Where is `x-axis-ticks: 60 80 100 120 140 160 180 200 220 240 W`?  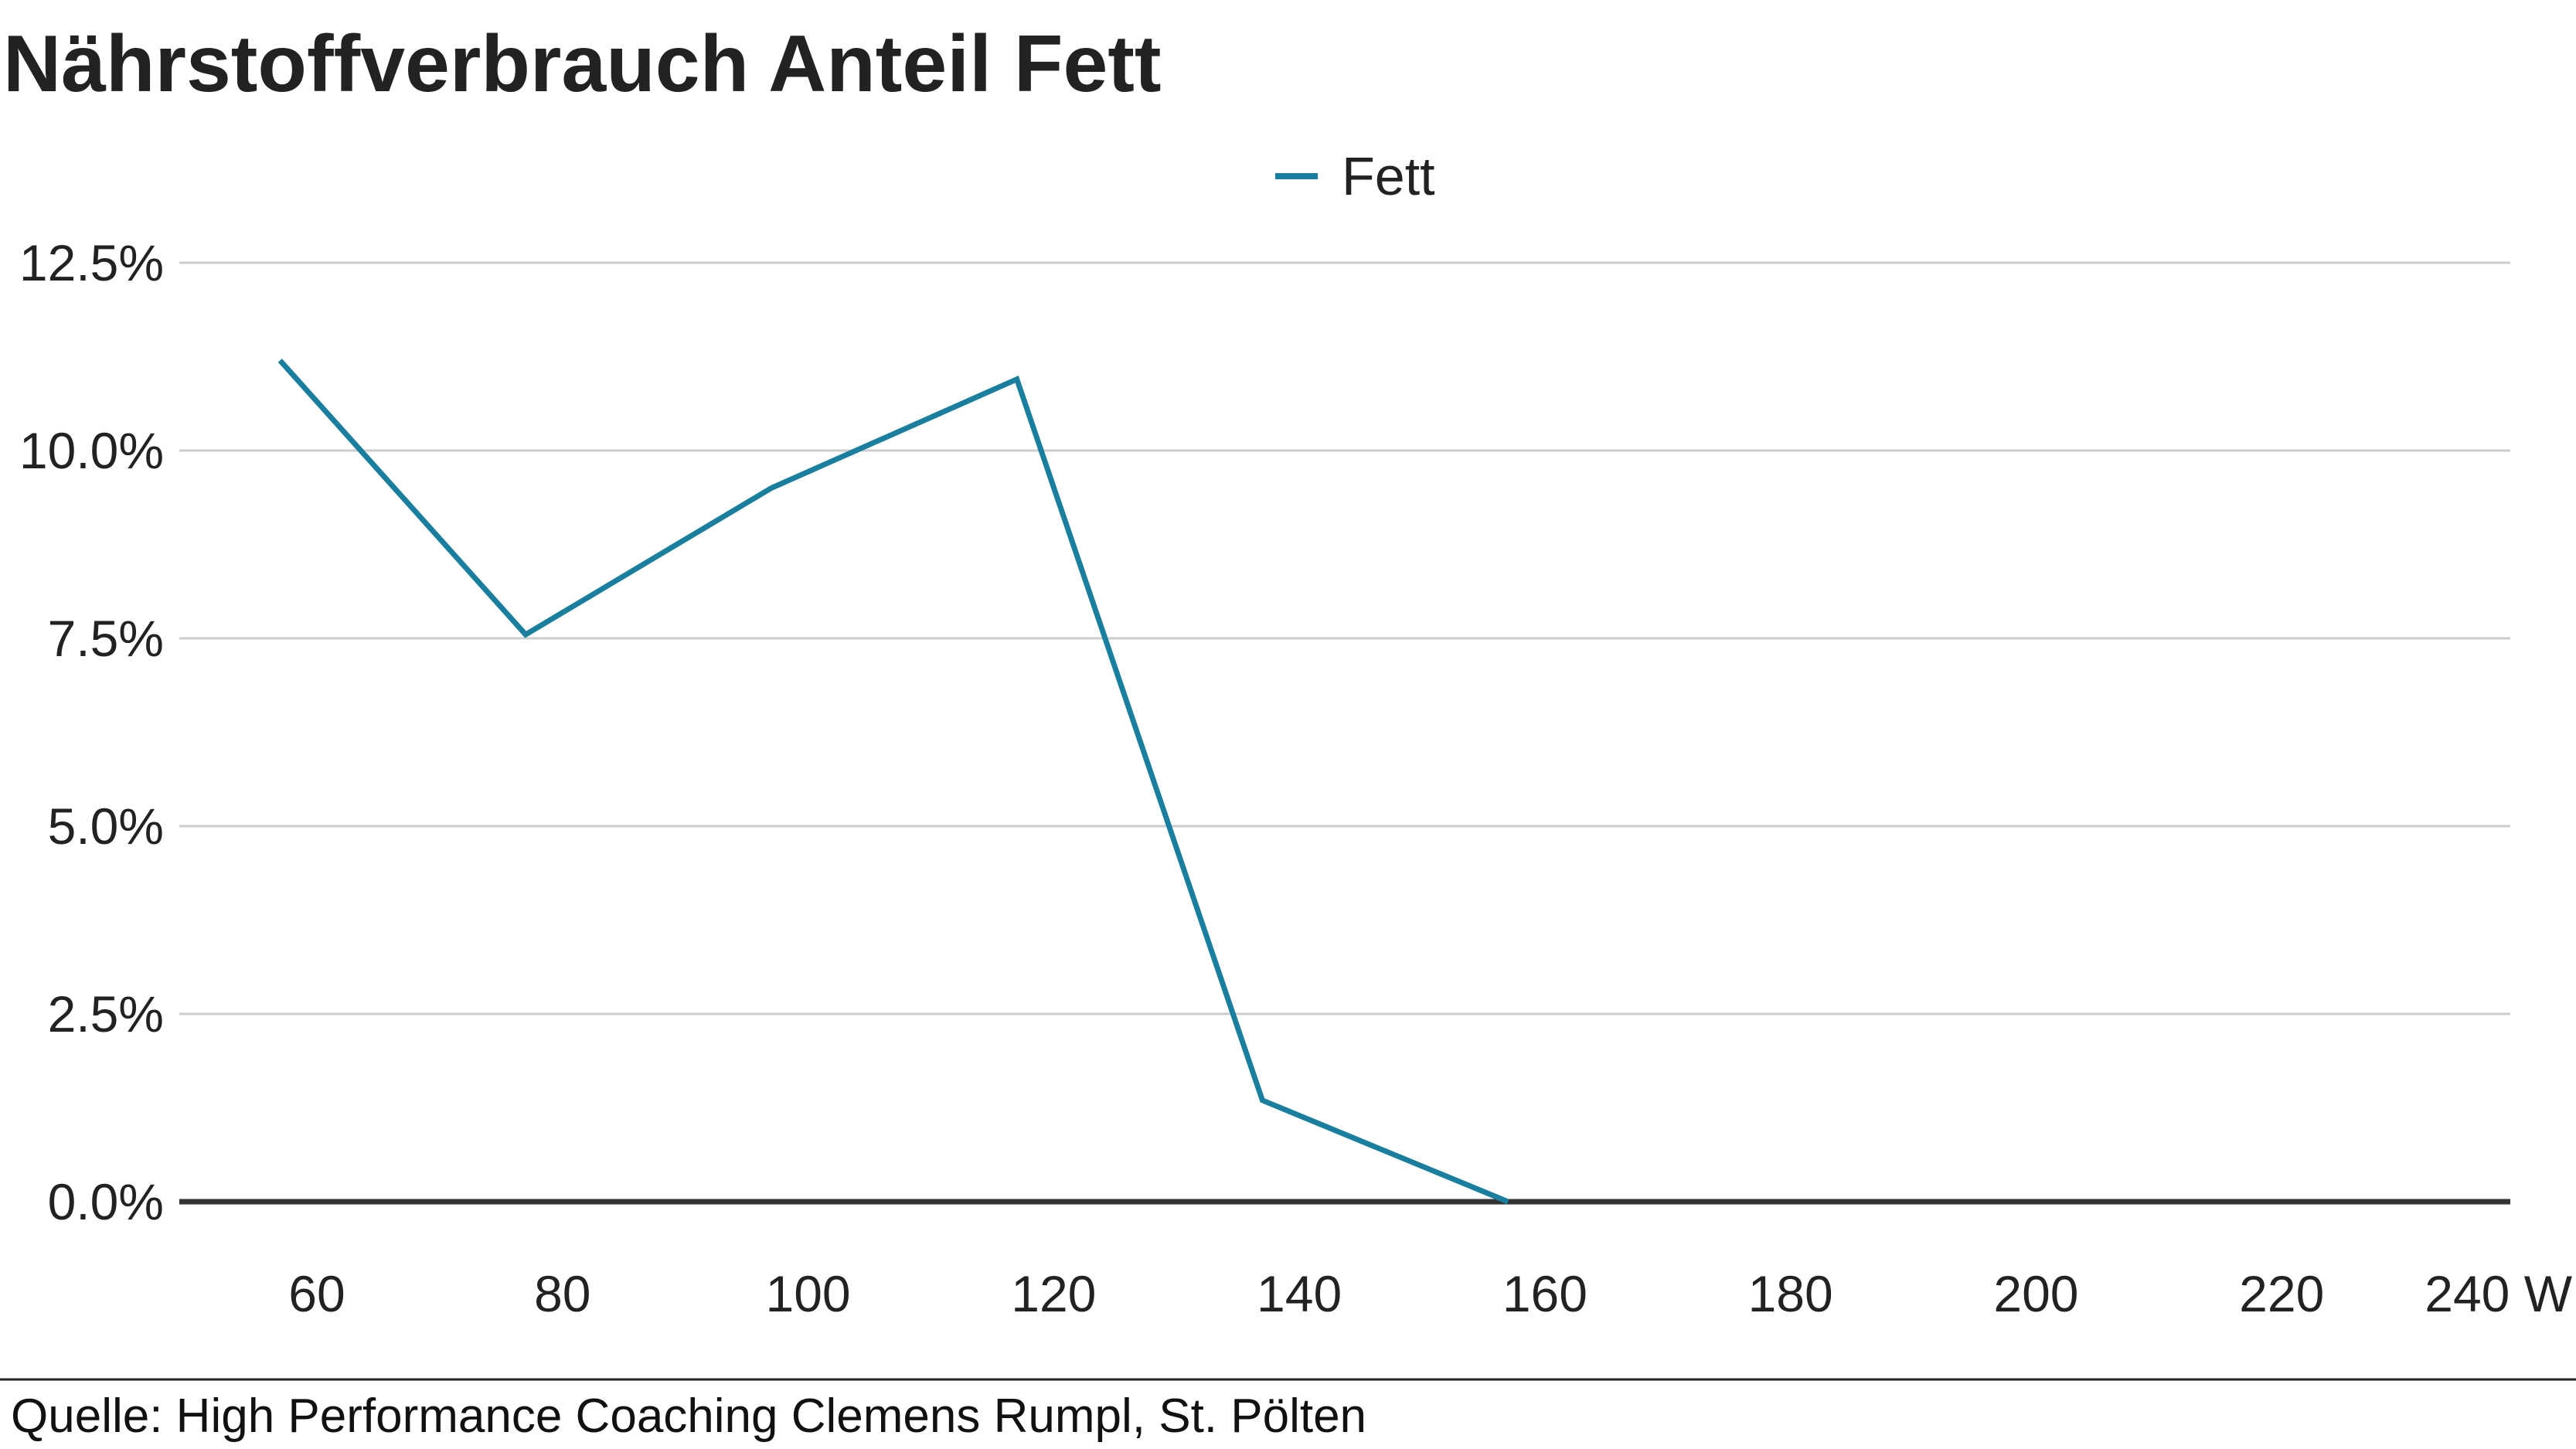
x-axis-ticks: 60 80 100 120 140 160 180 200 220 240 W is located at coordinates (1430, 1293).